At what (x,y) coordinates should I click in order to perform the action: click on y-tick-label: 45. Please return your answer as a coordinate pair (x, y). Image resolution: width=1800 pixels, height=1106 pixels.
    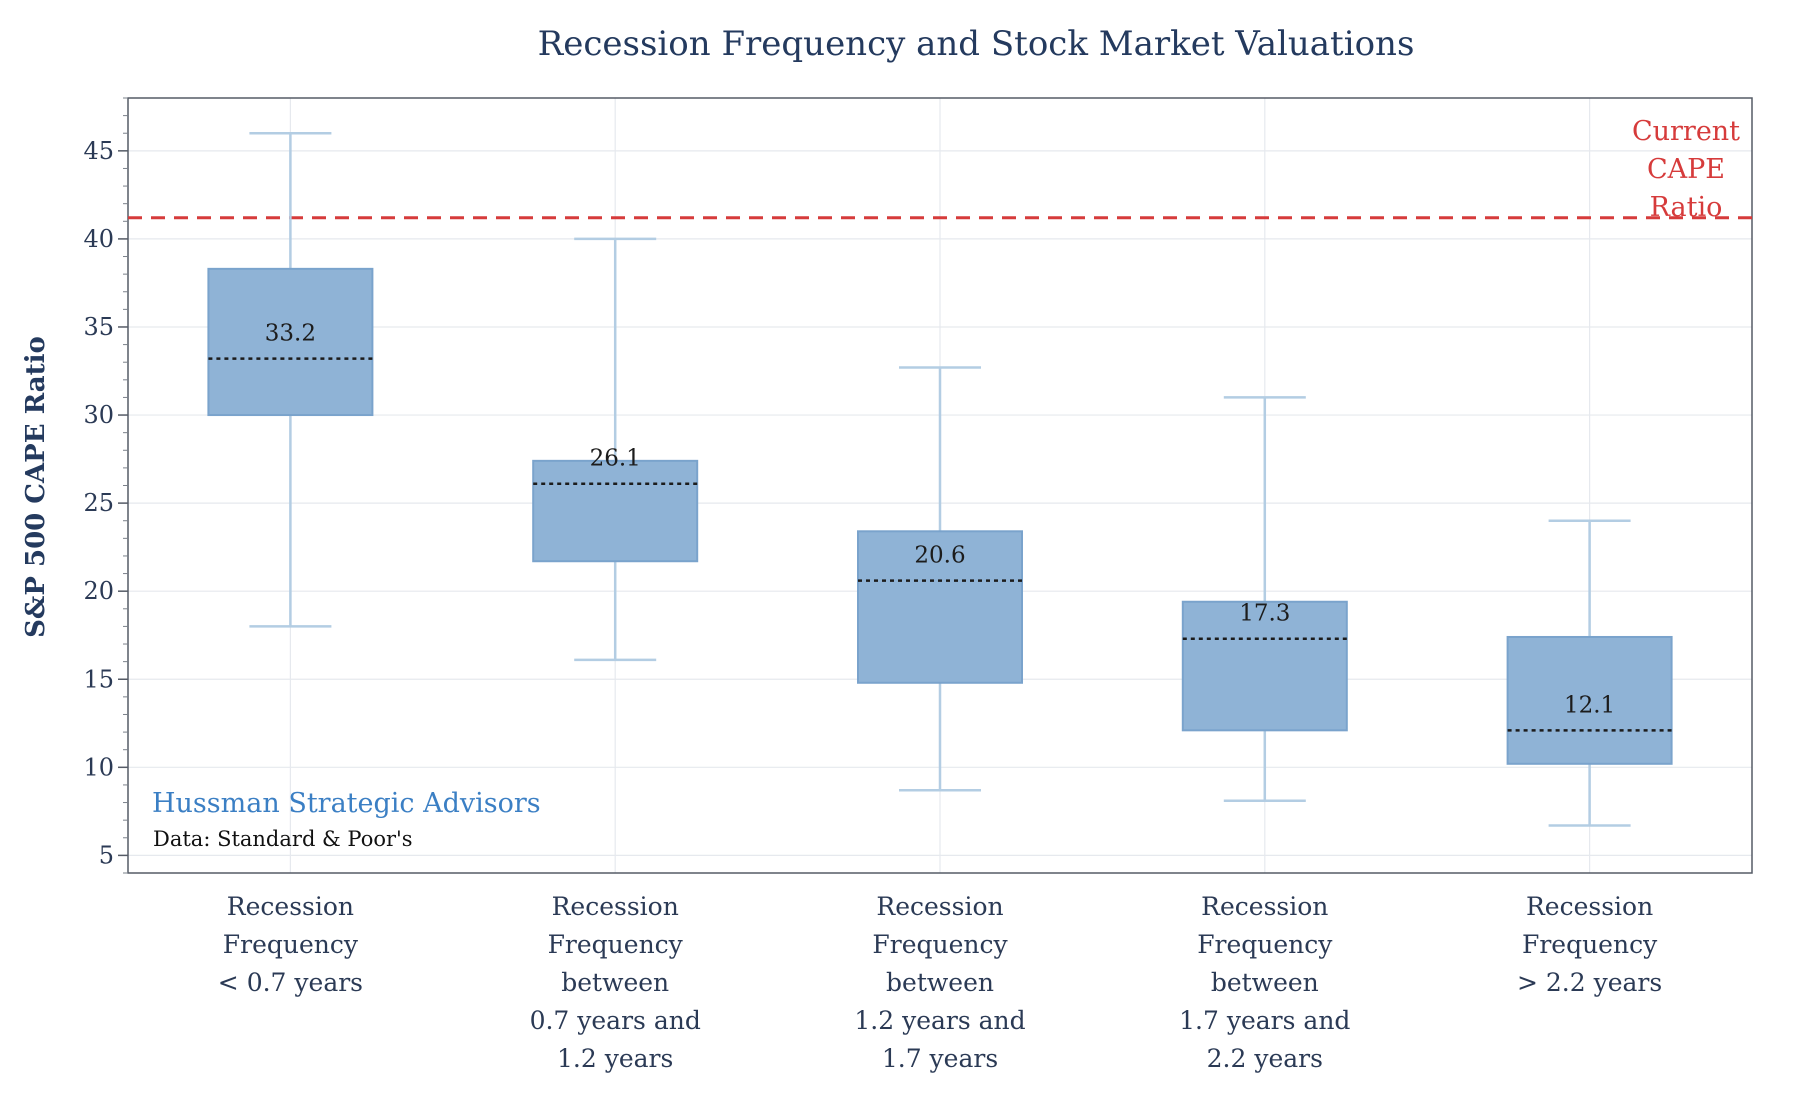
    Looking at the image, I should click on (98, 151).